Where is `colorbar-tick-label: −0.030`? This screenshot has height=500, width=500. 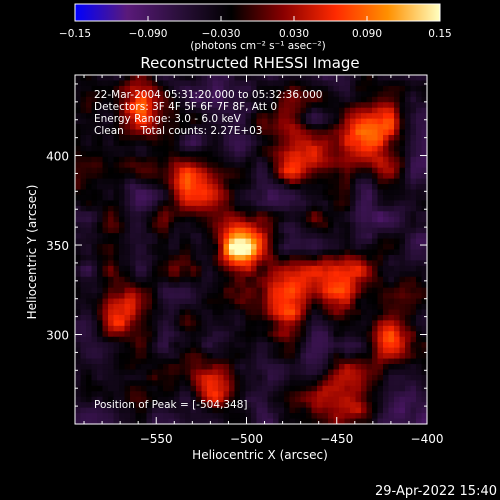
colorbar-tick-label: −0.030 is located at coordinates (221, 34).